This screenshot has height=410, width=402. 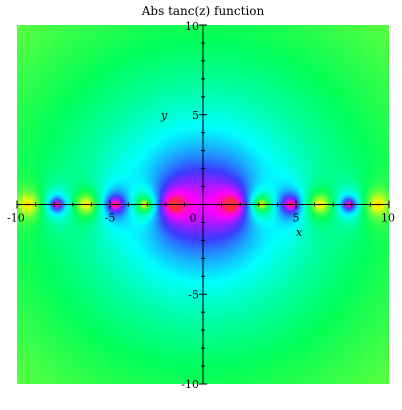 What do you see at coordinates (164, 115) in the screenshot?
I see `y-axis-label: y` at bounding box center [164, 115].